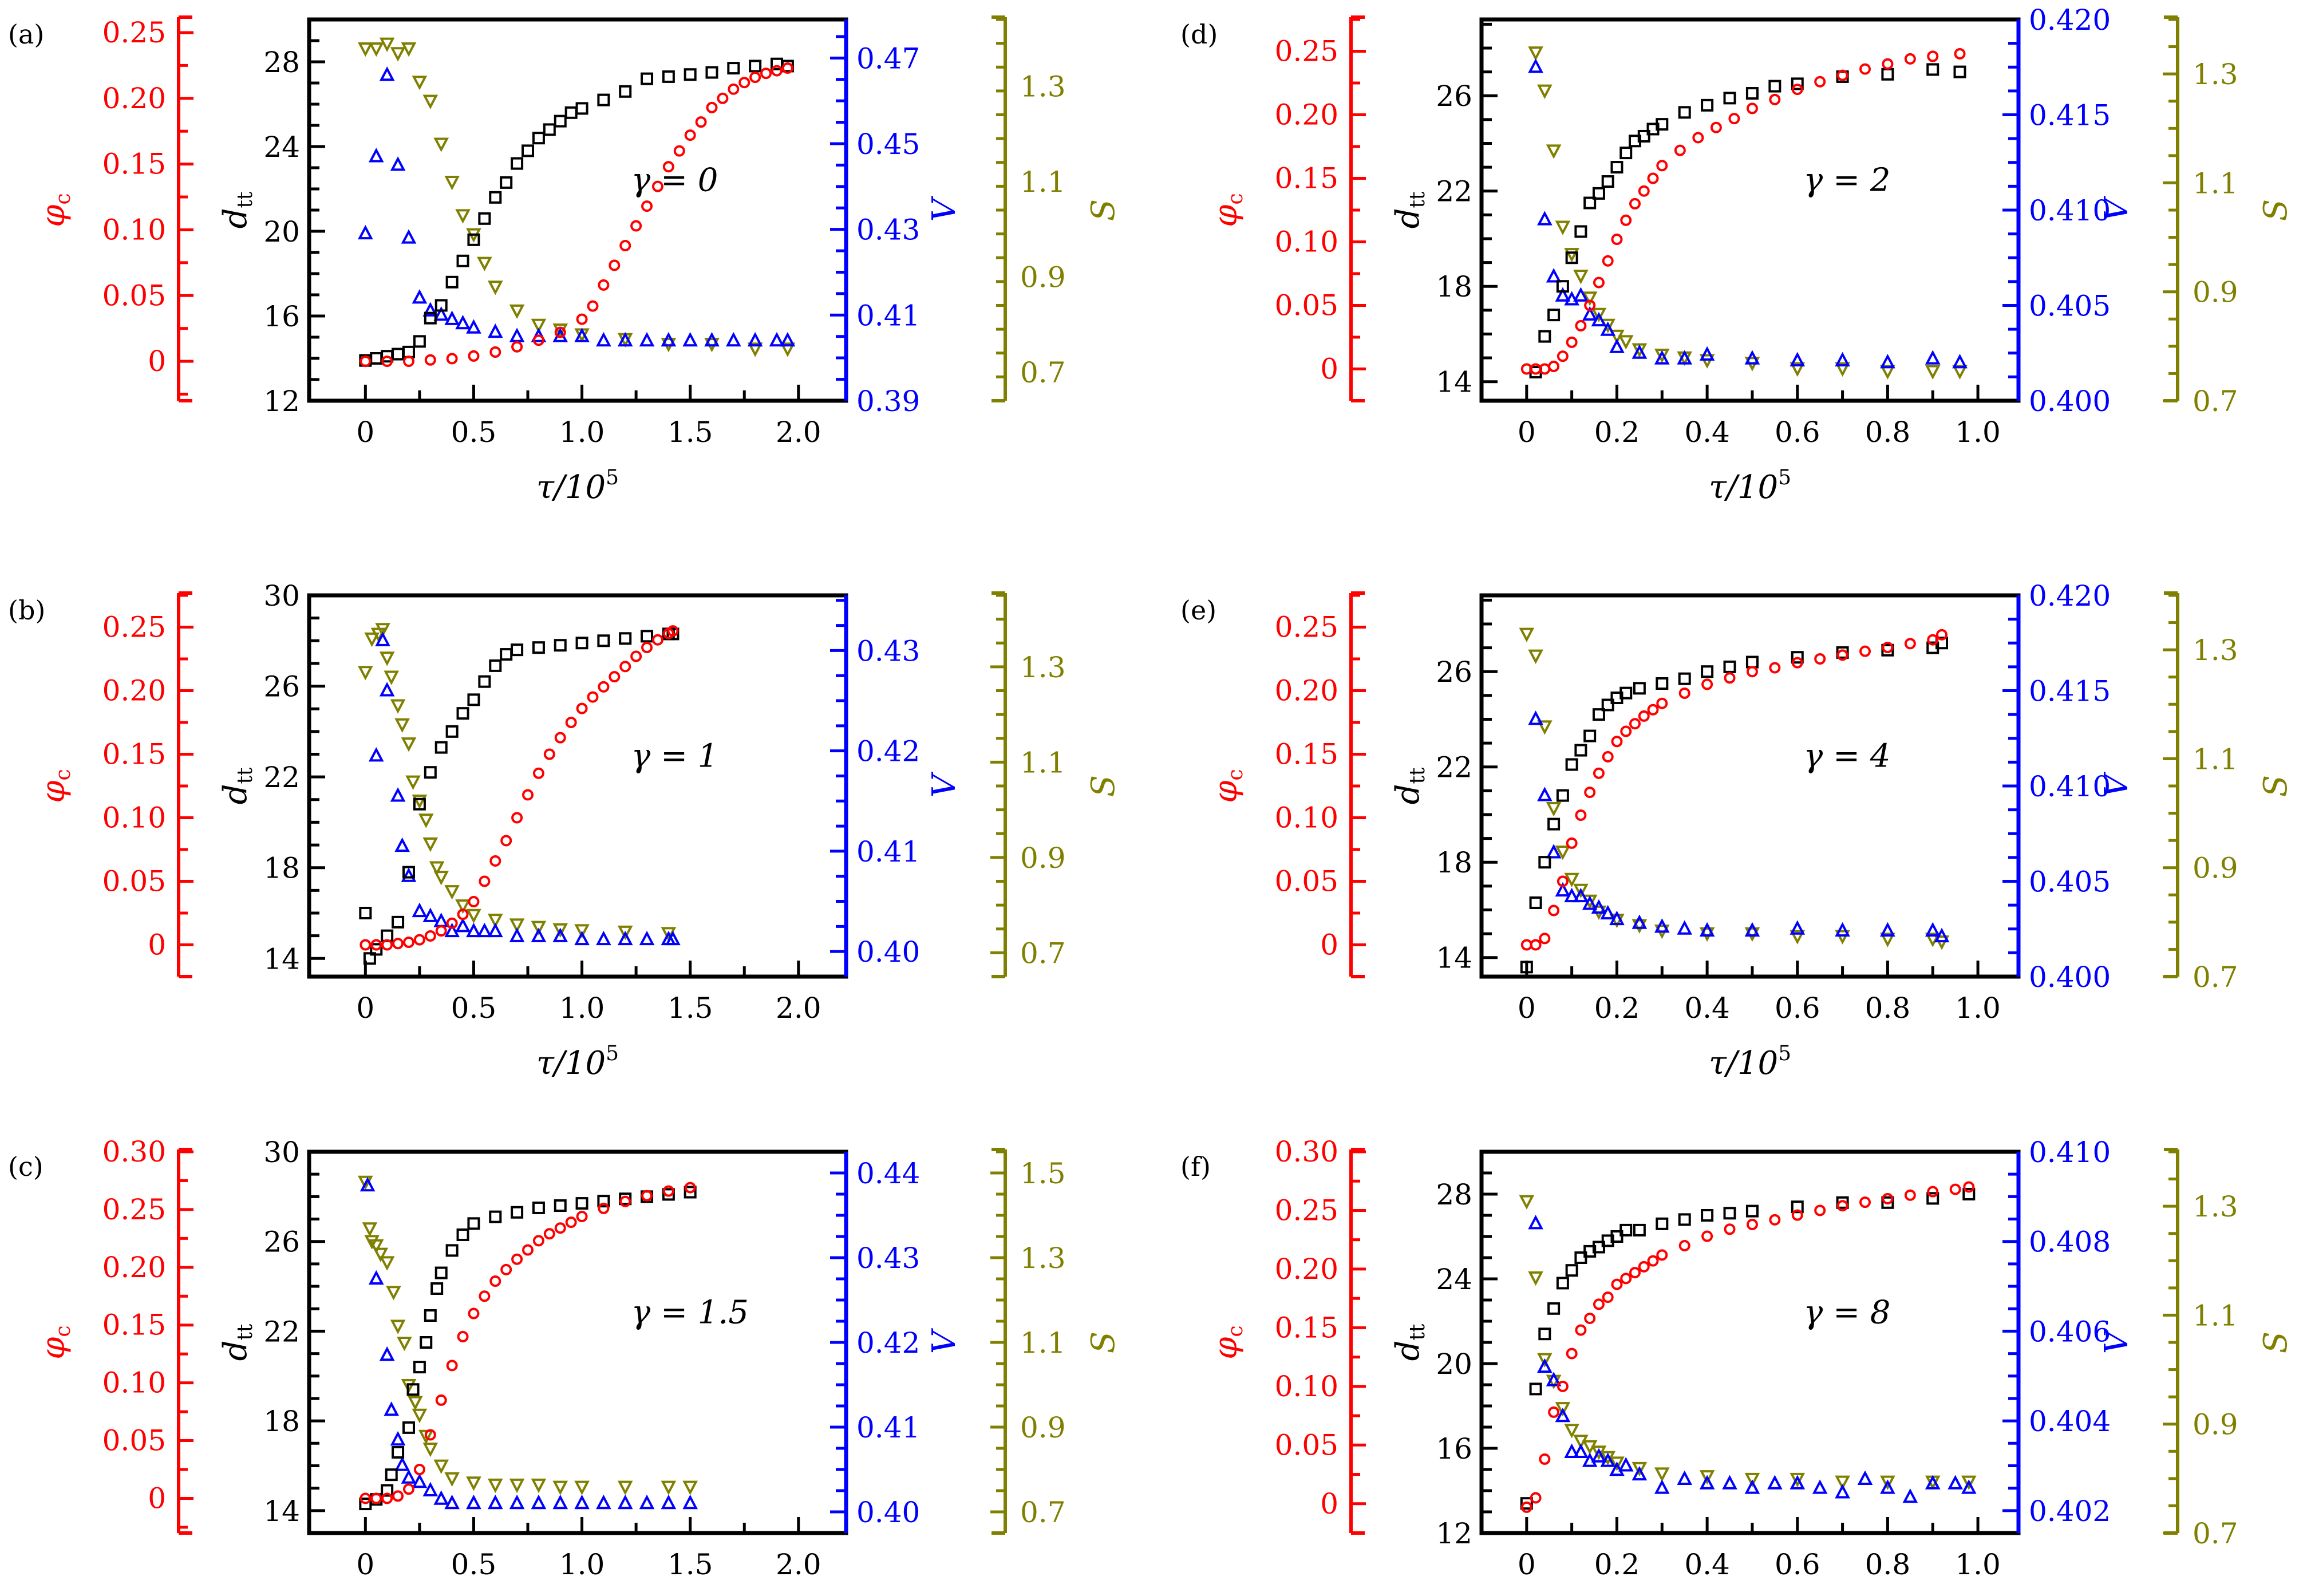 This screenshot has width=2299, height=1596. Describe the element at coordinates (1748, 221) in the screenshot. I see `series-d-tt` at that location.